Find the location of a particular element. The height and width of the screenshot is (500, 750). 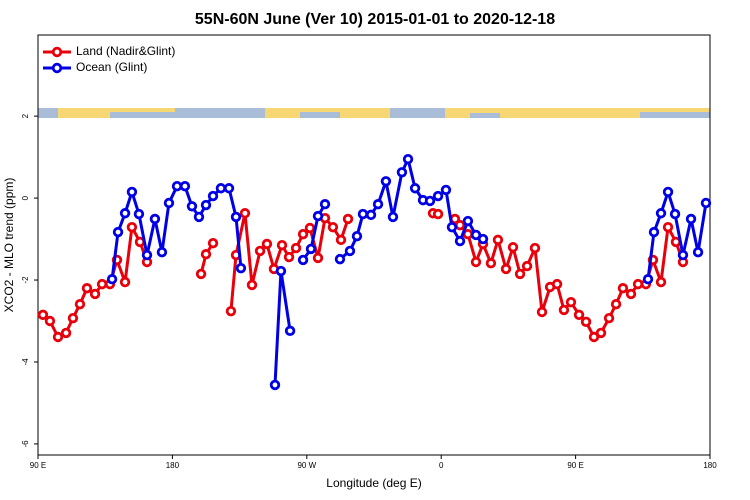

legend-label: Land (Nadir&Glint) is located at coordinates (125, 51).